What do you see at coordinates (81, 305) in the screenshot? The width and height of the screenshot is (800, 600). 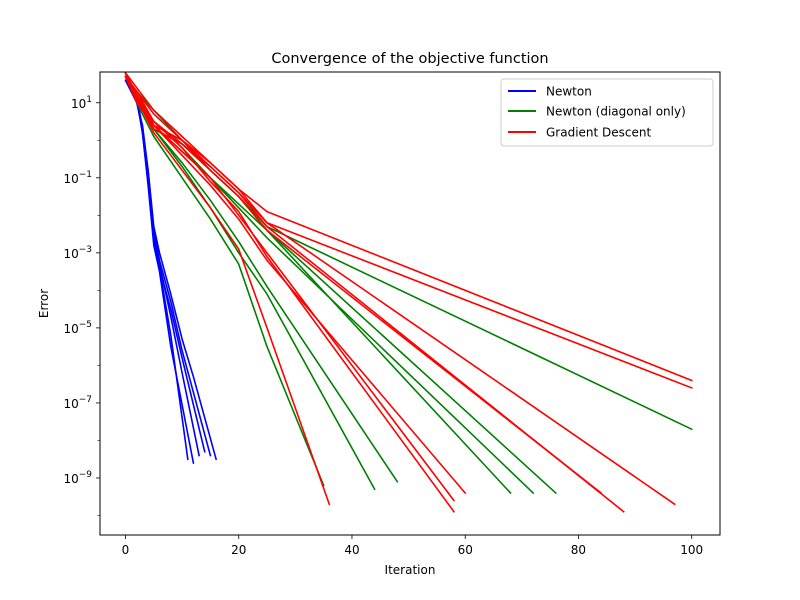 I see `y-axis: 10⁻⁹ 10⁻⁷ 10⁻⁵ 10⁻³ 10⁻¹ 10¹` at bounding box center [81, 305].